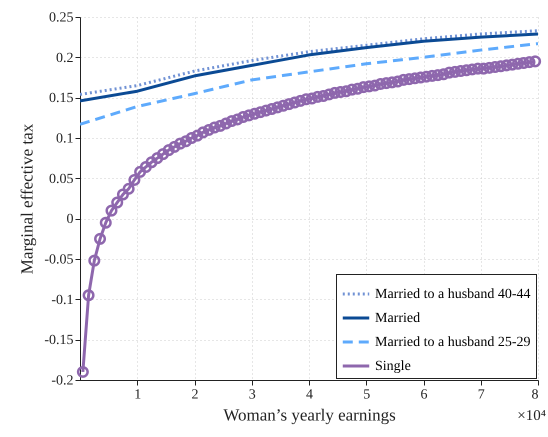 This screenshot has width=548, height=437. Describe the element at coordinates (70, 220) in the screenshot. I see `y-tick-label: 0` at that location.